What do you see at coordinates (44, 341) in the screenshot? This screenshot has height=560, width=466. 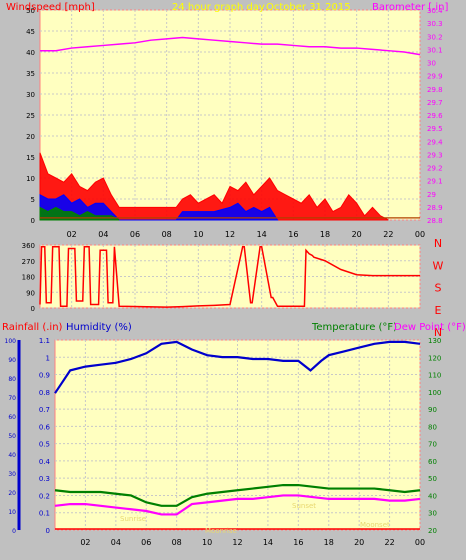 I see `rain-tick-label: 1.1` at bounding box center [44, 341].